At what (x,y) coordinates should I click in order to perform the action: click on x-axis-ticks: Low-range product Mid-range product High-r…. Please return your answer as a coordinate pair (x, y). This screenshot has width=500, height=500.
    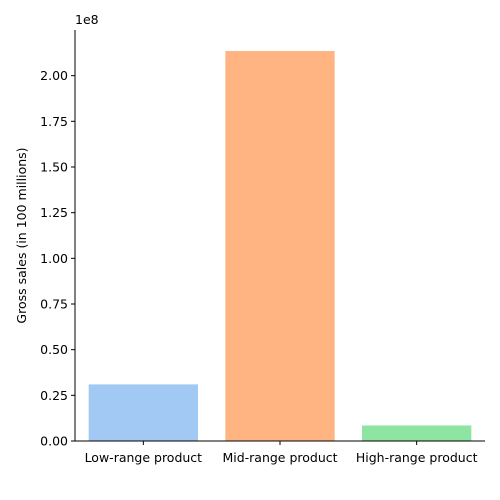
    Looking at the image, I should click on (281, 453).